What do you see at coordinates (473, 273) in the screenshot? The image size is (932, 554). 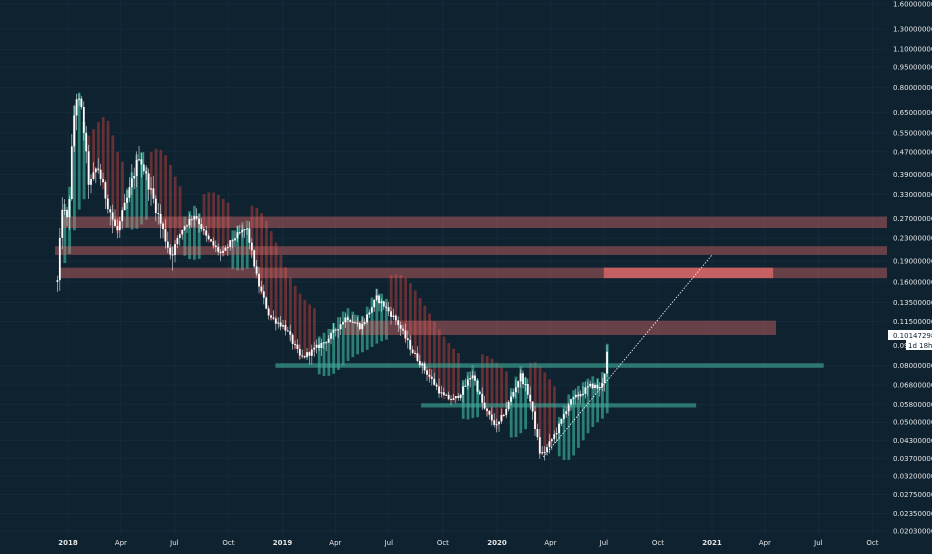 I see `resistance-zone` at bounding box center [473, 273].